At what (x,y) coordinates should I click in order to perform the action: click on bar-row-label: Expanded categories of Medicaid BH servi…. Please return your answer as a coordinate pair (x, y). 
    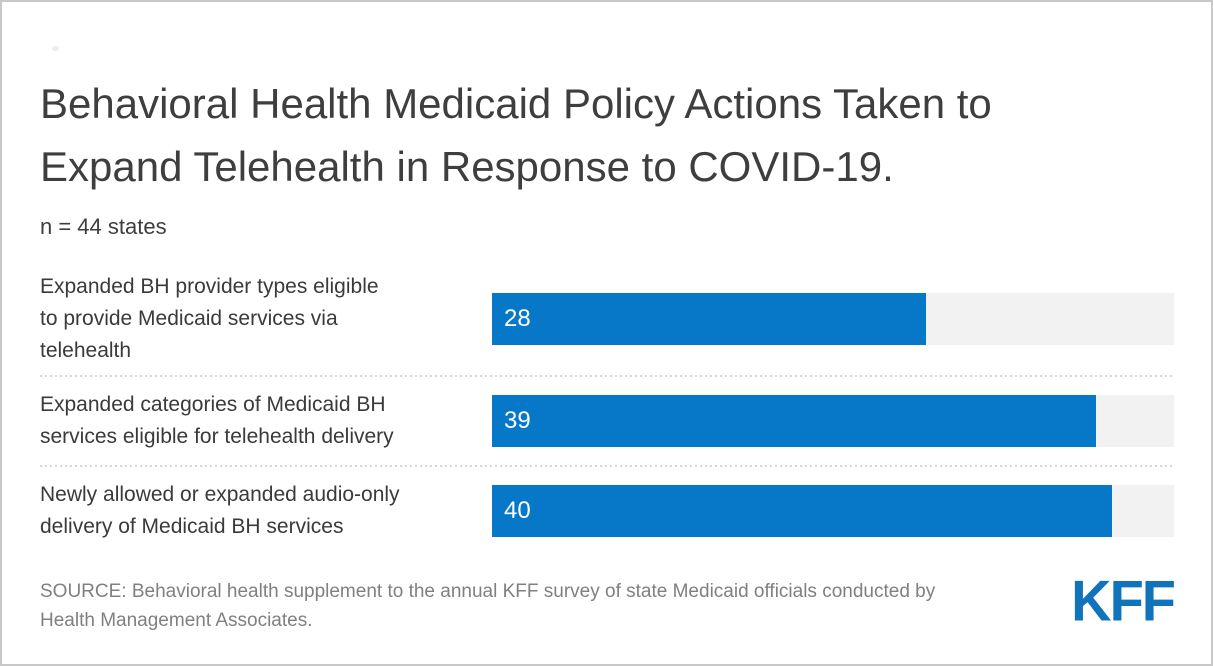
    Looking at the image, I should click on (217, 420).